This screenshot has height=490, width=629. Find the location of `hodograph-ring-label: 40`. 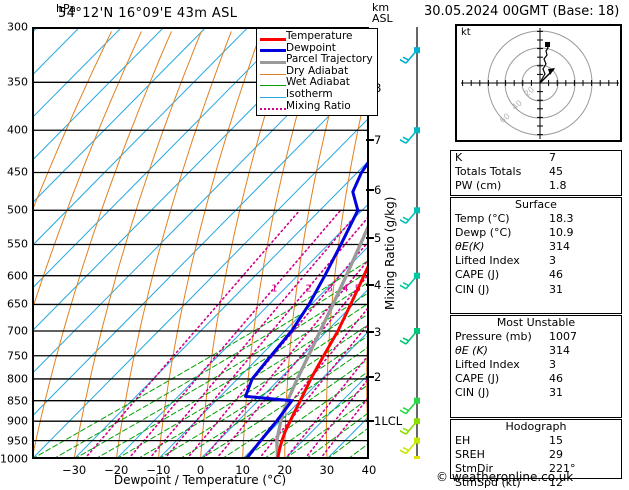

hodograph-ring-label: 40 is located at coordinates (517, 104).